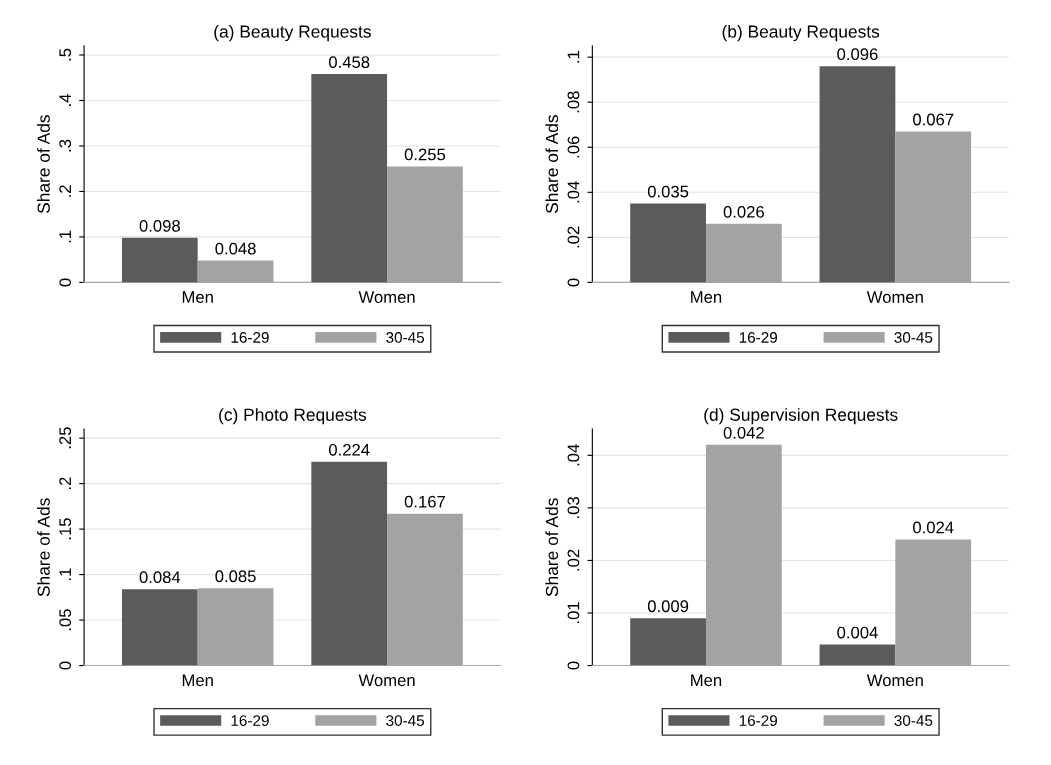 The height and width of the screenshot is (765, 1051). What do you see at coordinates (573, 147) in the screenshot?
I see `y-tick-label: .06` at bounding box center [573, 147].